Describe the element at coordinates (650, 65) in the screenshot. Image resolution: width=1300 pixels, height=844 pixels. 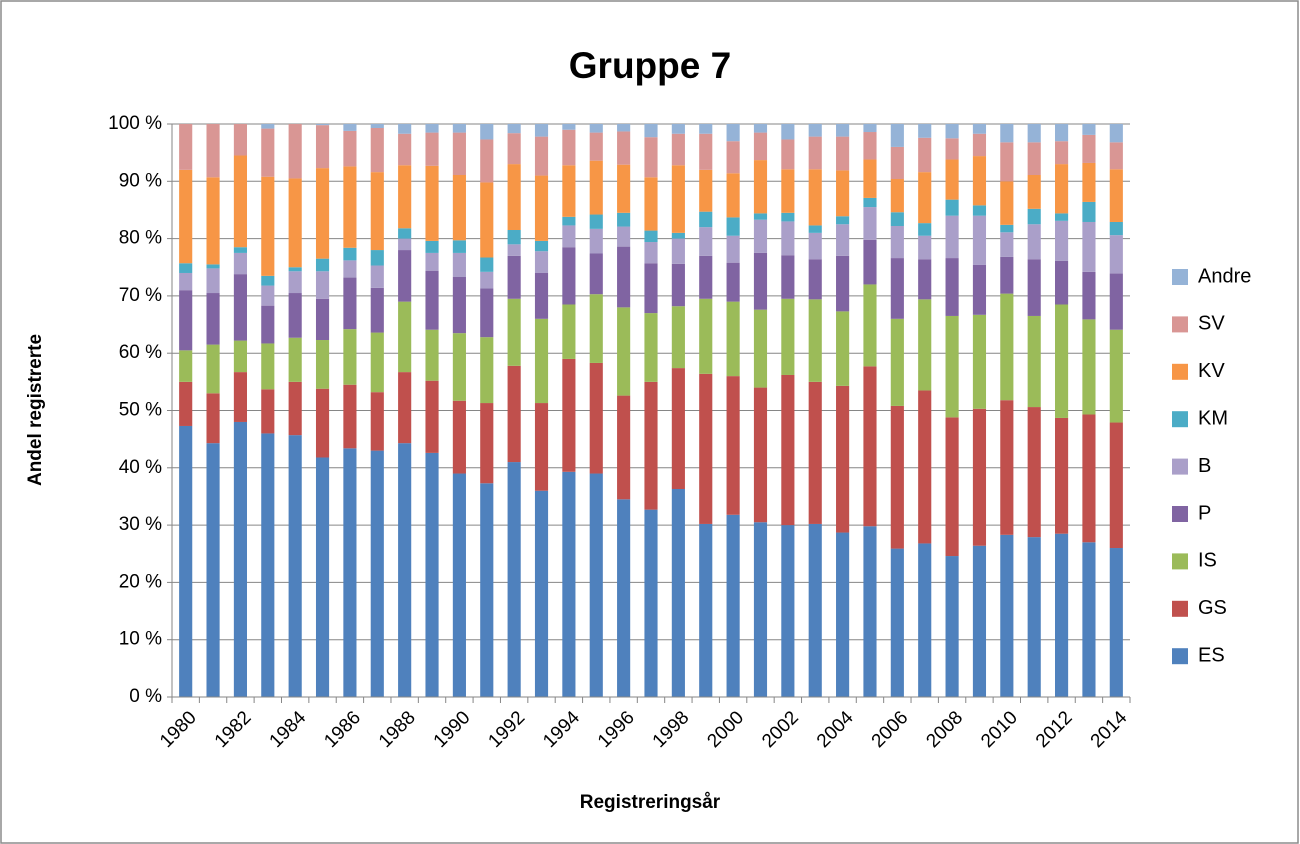
I see `chart-title: Gruppe 7` at that location.